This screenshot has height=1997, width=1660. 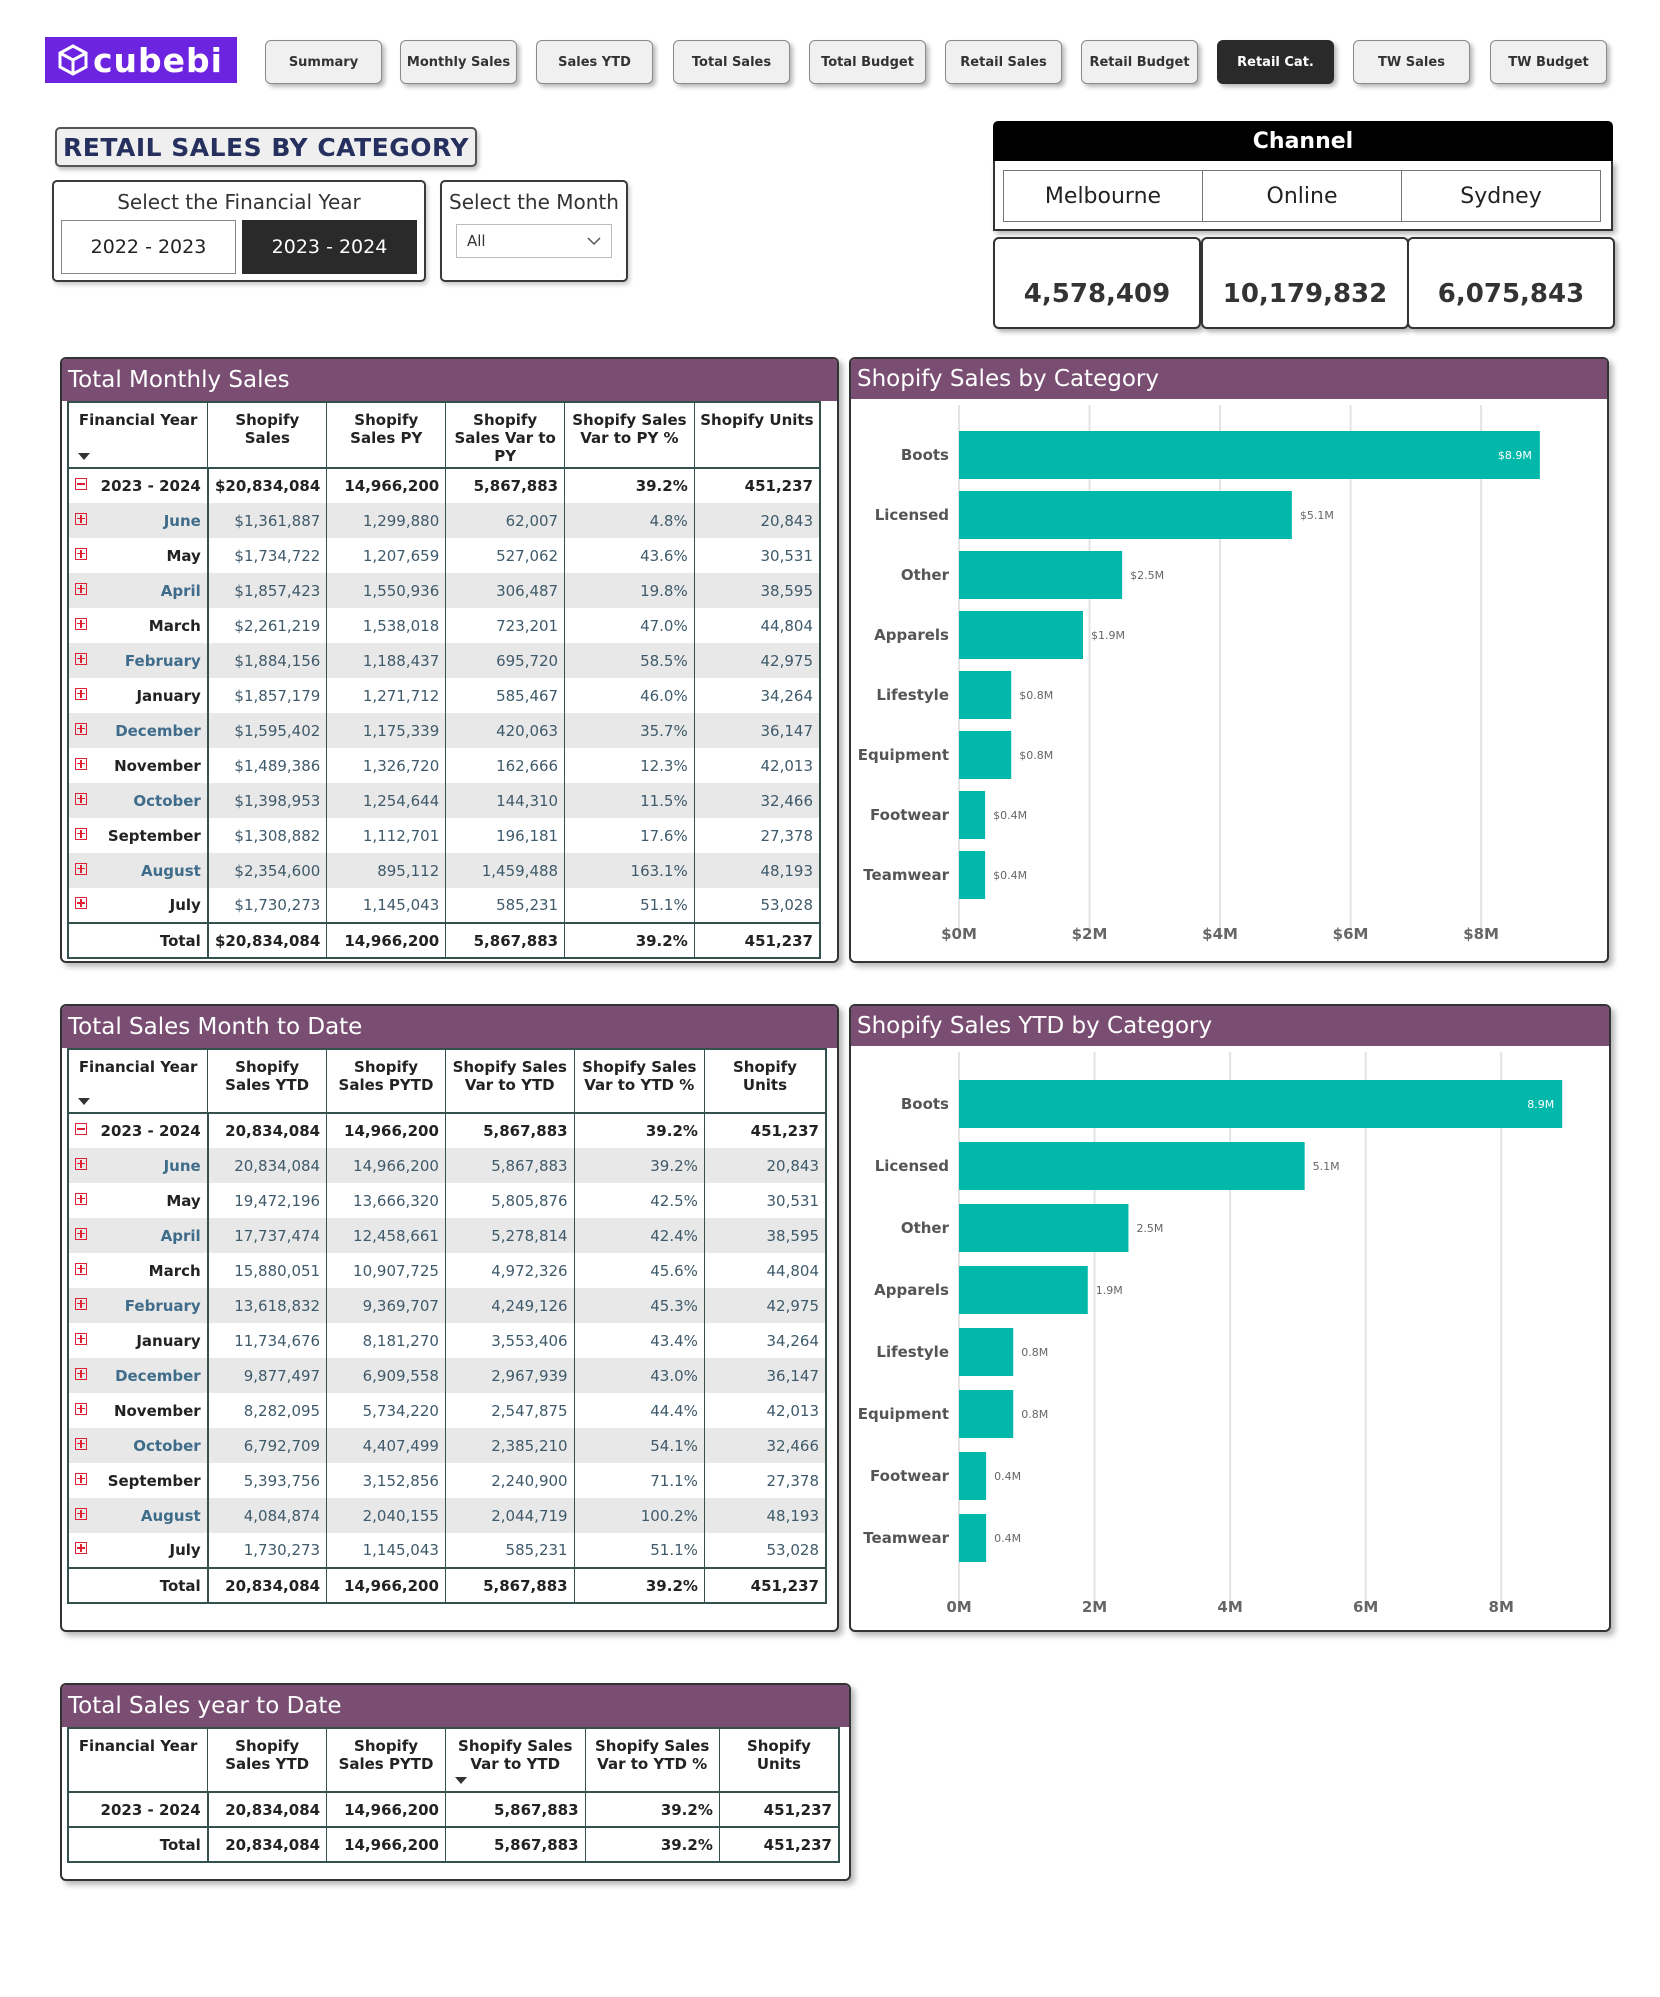 I want to click on cell-value: 71.1%, so click(x=639, y=1480).